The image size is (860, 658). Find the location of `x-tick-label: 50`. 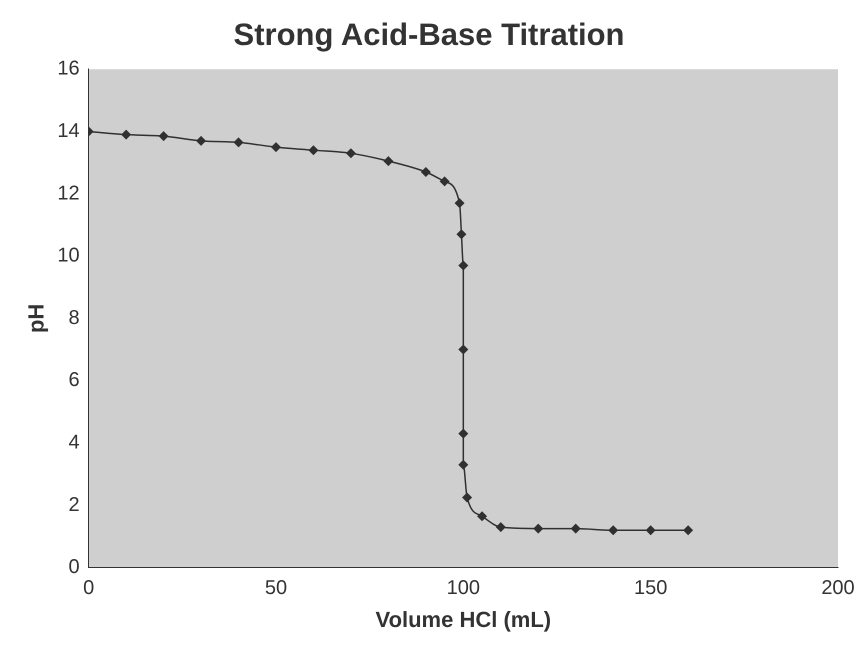

x-tick-label: 50 is located at coordinates (276, 588).